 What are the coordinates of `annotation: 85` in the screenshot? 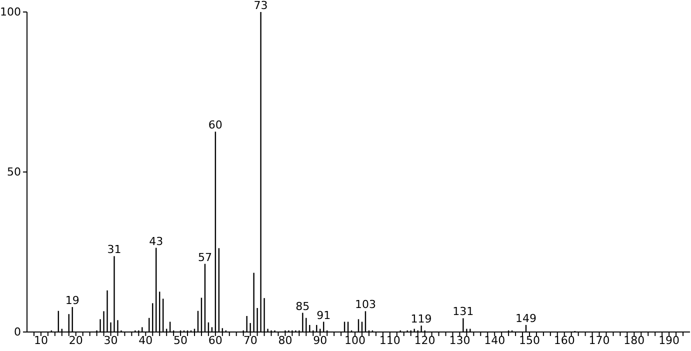 It's located at (303, 306).